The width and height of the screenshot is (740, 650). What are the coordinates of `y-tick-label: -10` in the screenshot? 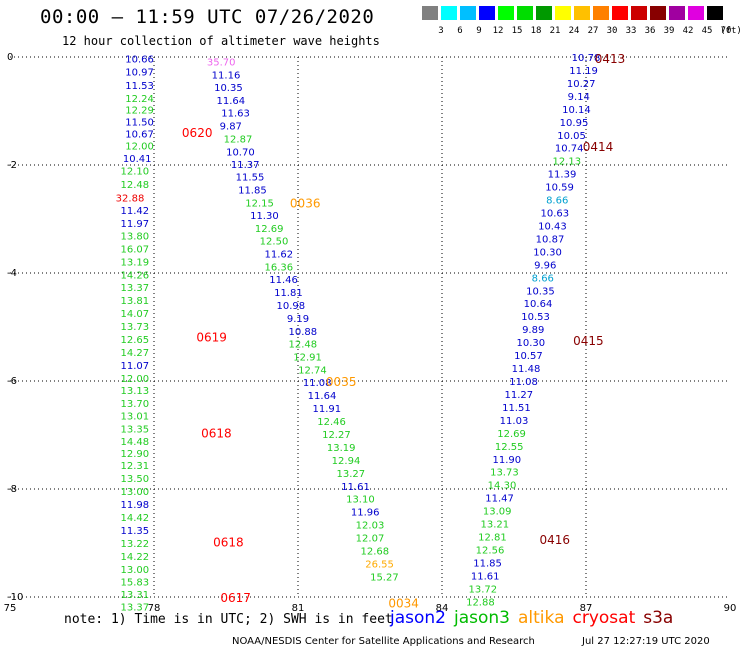 It's located at (15, 597).